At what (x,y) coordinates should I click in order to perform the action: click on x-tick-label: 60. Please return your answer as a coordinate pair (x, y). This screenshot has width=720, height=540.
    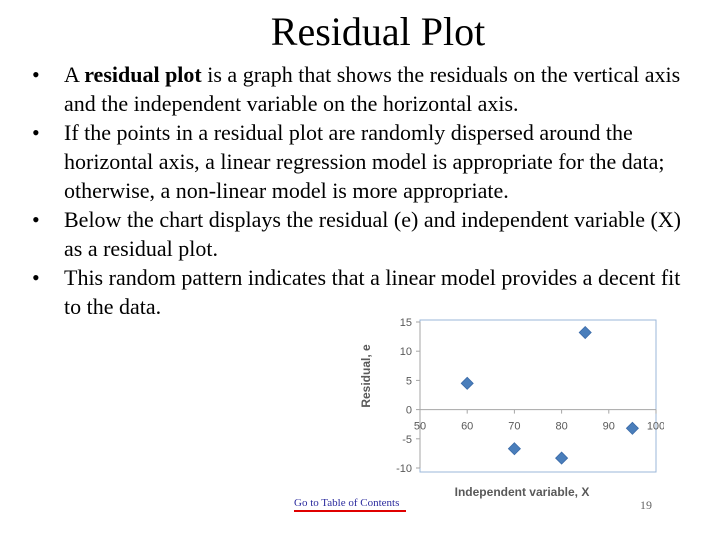
    Looking at the image, I should click on (467, 427).